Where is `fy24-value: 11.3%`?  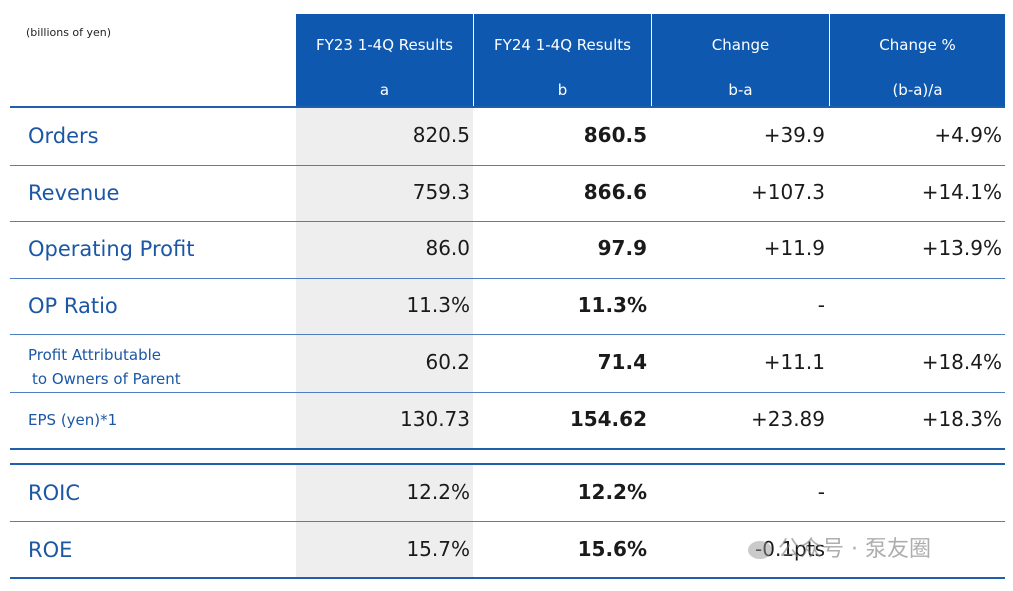
fy24-value: 11.3% is located at coordinates (612, 305).